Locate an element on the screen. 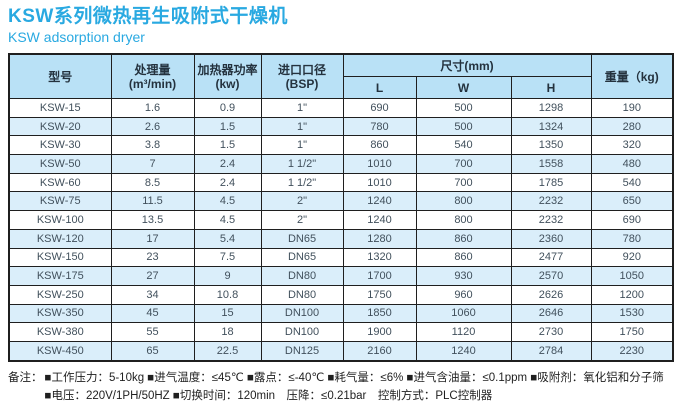 The width and height of the screenshot is (680, 411). cell-w: 1120 is located at coordinates (463, 332).